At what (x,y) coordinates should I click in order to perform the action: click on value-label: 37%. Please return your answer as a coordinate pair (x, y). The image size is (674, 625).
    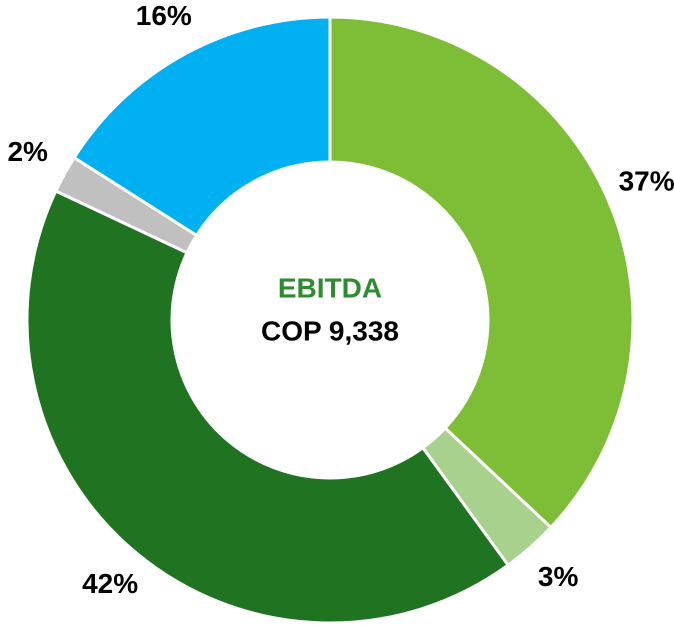
    Looking at the image, I should click on (646, 180).